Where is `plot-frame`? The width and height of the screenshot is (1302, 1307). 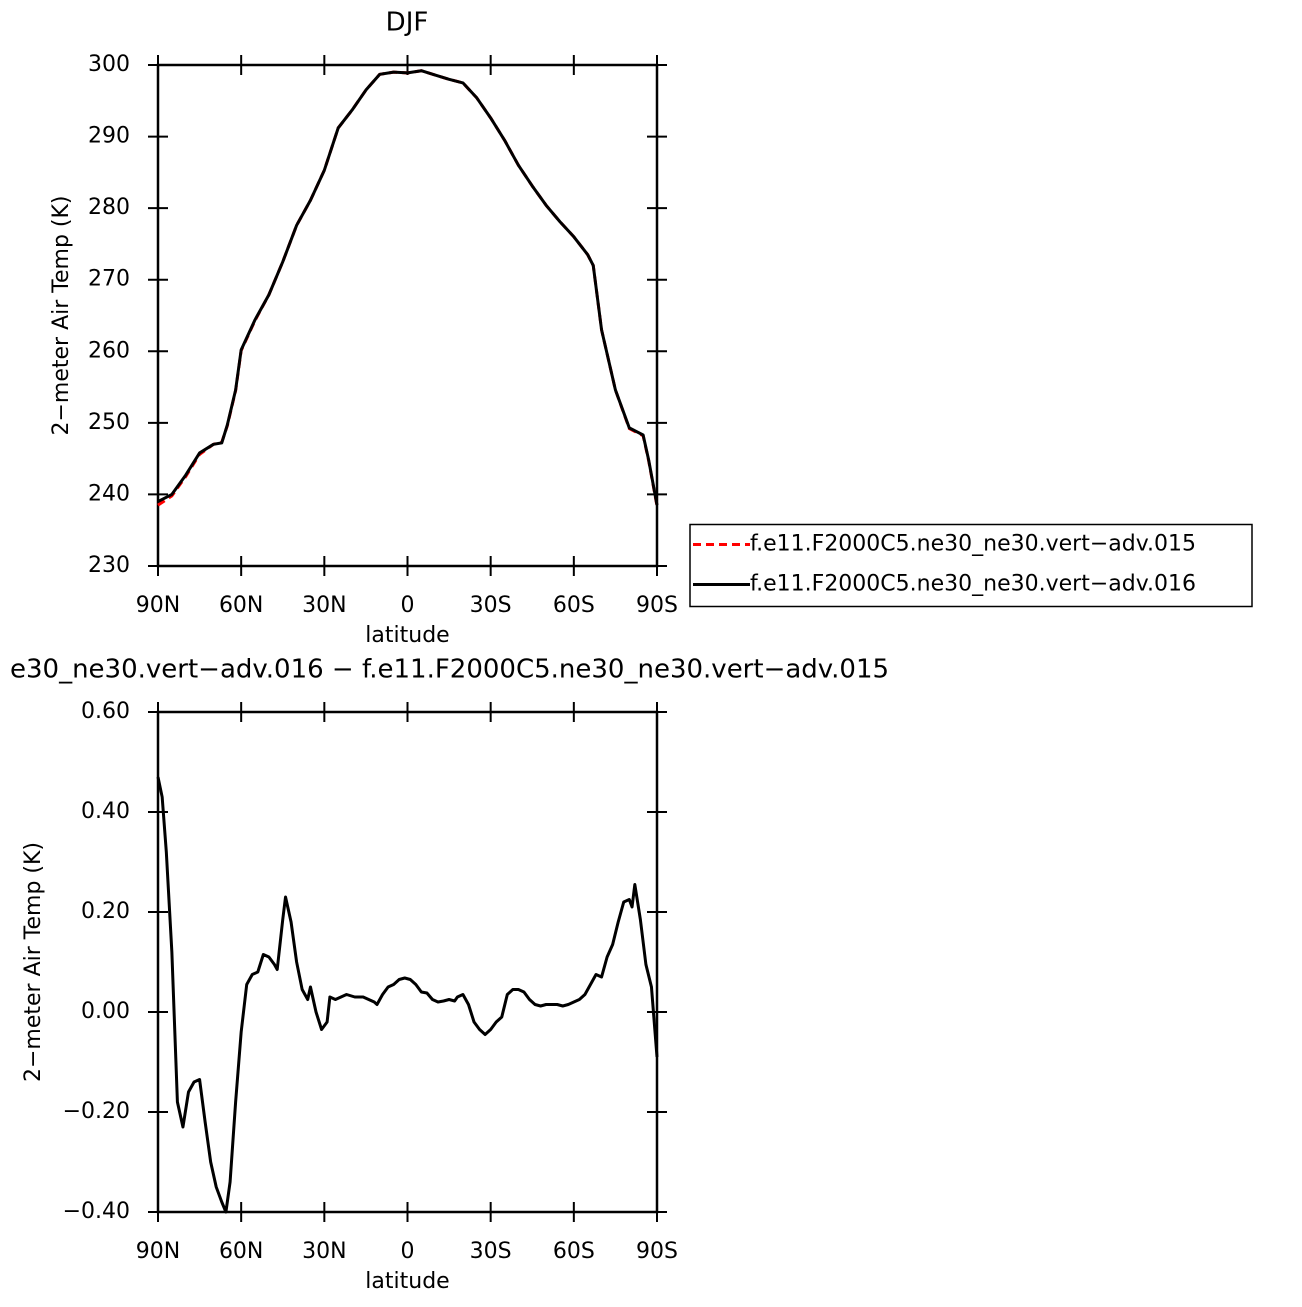
plot-frame is located at coordinates (407, 315).